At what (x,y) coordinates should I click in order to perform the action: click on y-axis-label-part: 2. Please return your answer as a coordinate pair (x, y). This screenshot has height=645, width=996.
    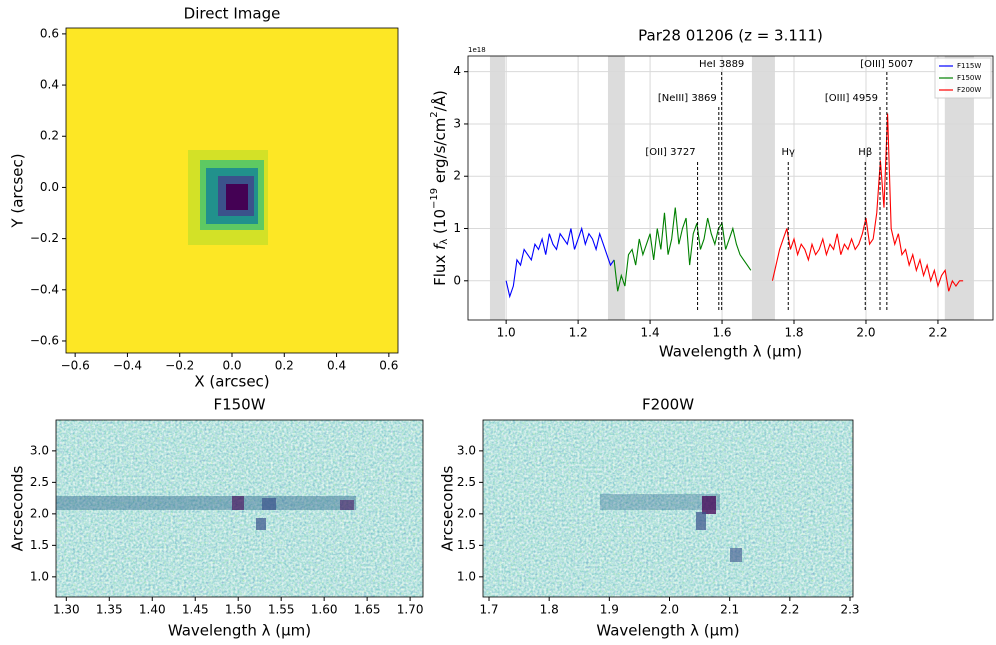
    Looking at the image, I should click on (434, 114).